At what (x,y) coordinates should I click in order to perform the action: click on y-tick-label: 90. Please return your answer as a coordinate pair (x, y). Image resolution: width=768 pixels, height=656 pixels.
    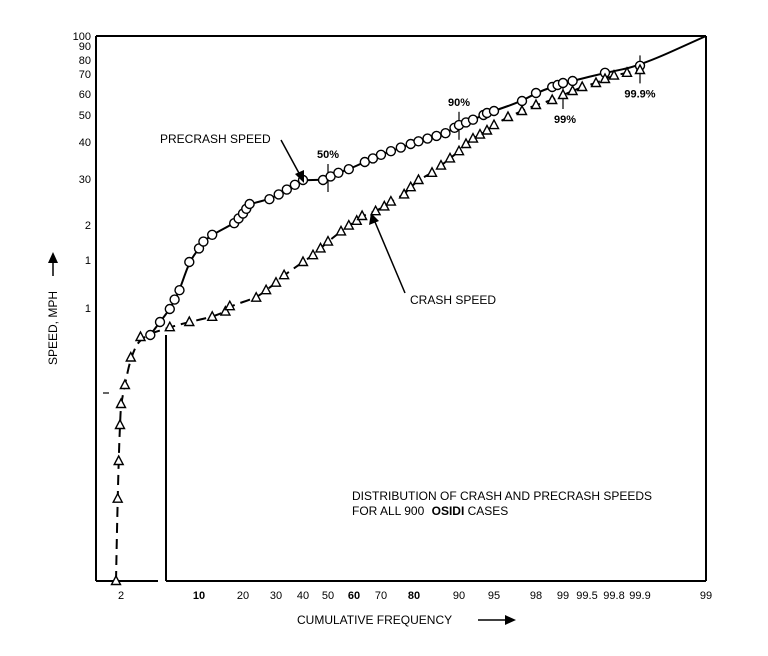
    Looking at the image, I should click on (85, 47).